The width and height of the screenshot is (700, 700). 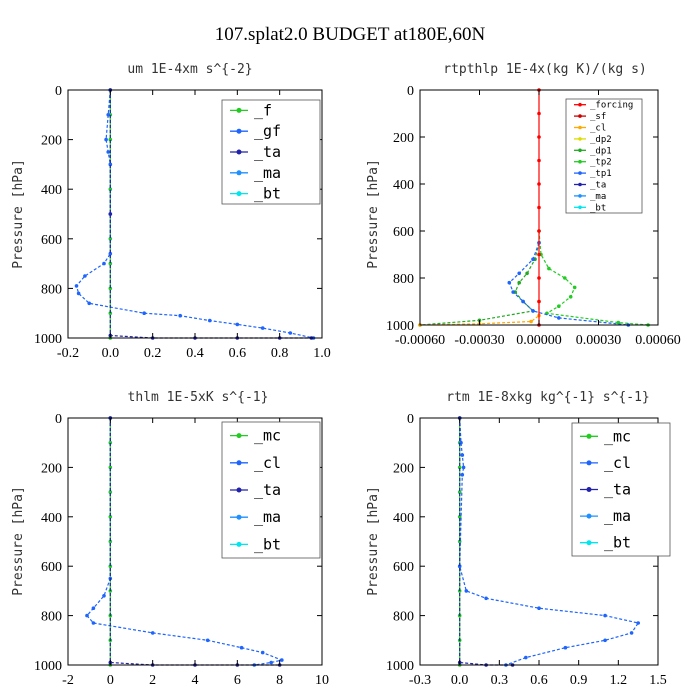 I want to click on series-line_cl, so click(x=549, y=541).